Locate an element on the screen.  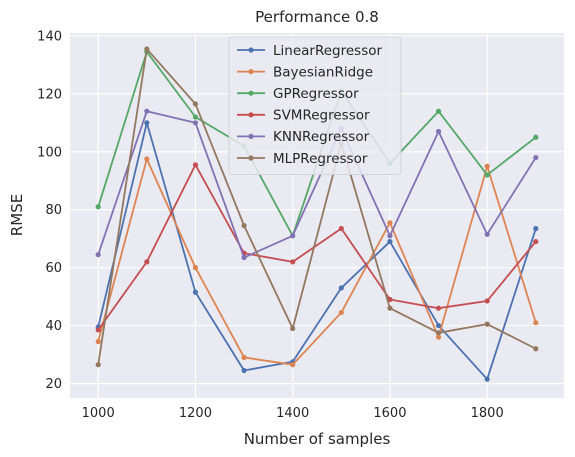
legend-label: SVMRegressor is located at coordinates (321, 116).